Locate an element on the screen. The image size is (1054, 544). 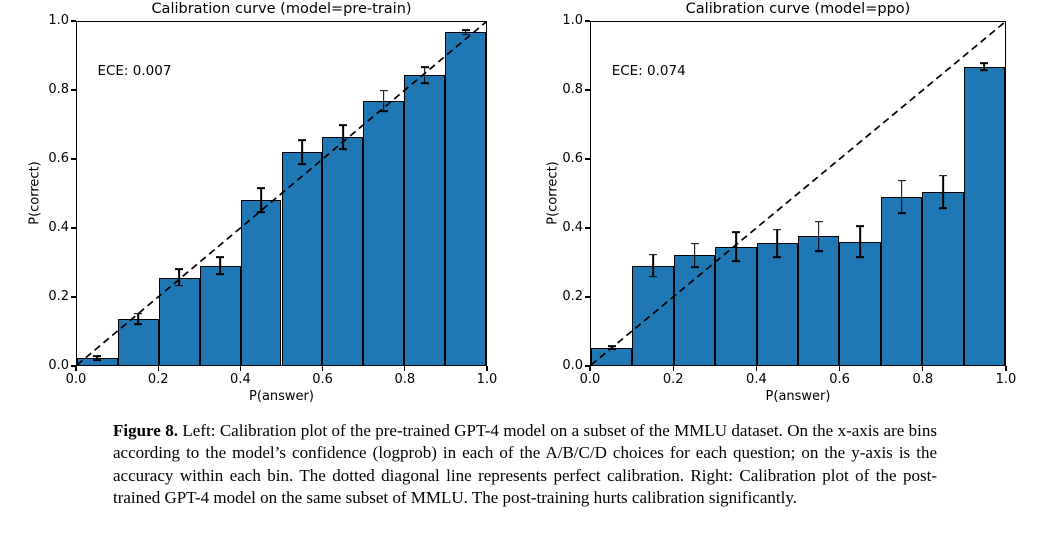
chart-title: Calibration curve (model=pre-train) is located at coordinates (281, 9).